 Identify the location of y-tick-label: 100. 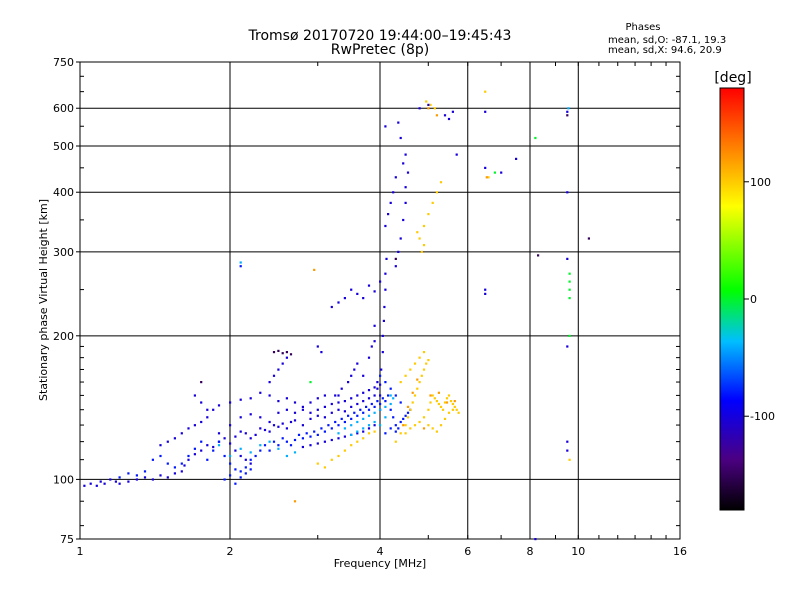
(63, 479).